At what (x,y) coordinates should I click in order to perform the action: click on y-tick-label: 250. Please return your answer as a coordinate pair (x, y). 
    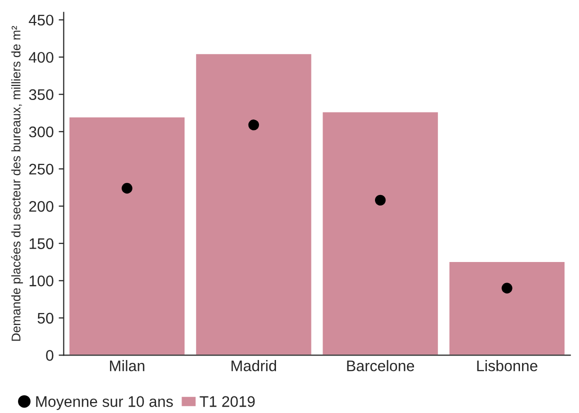
    Looking at the image, I should click on (41, 169).